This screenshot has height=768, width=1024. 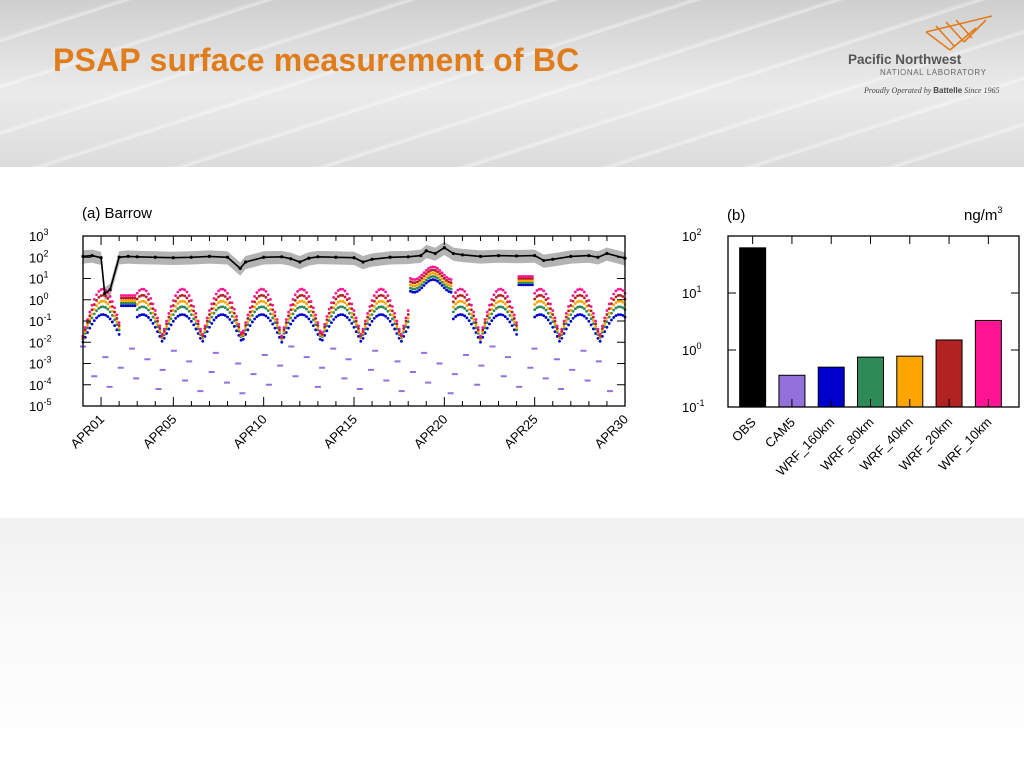 What do you see at coordinates (689, 407) in the screenshot?
I see `y-tick-label-base: 10` at bounding box center [689, 407].